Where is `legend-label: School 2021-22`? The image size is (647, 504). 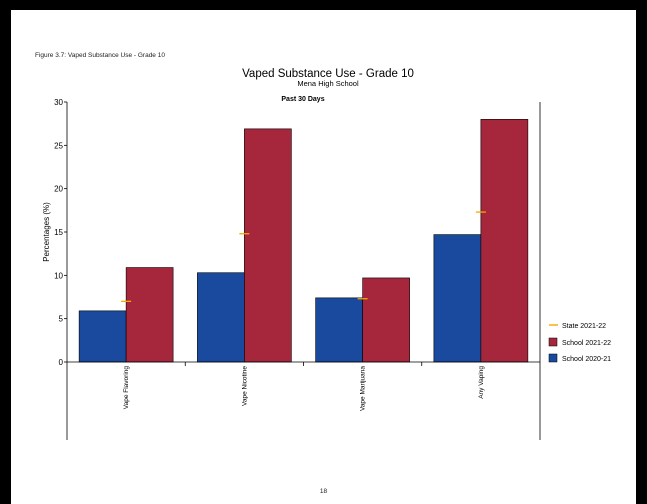
legend-label: School 2021-22 is located at coordinates (586, 343).